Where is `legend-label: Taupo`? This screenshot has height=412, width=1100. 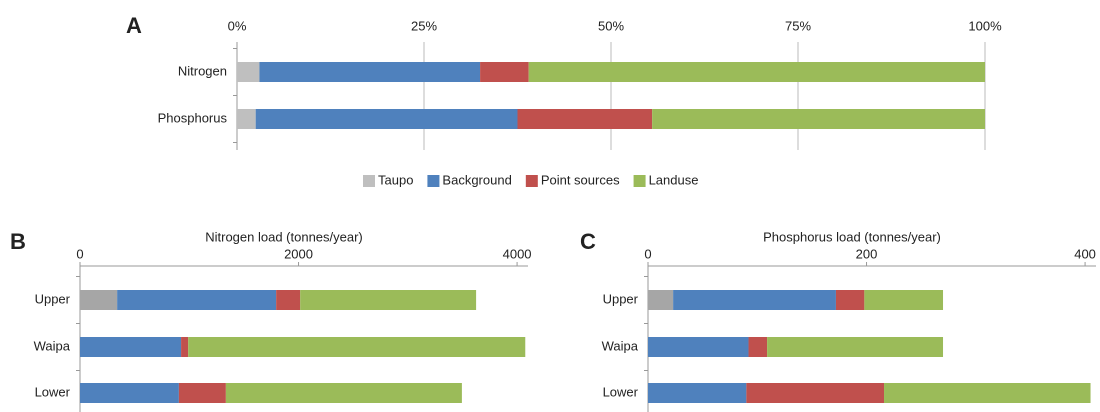 legend-label: Taupo is located at coordinates (395, 179).